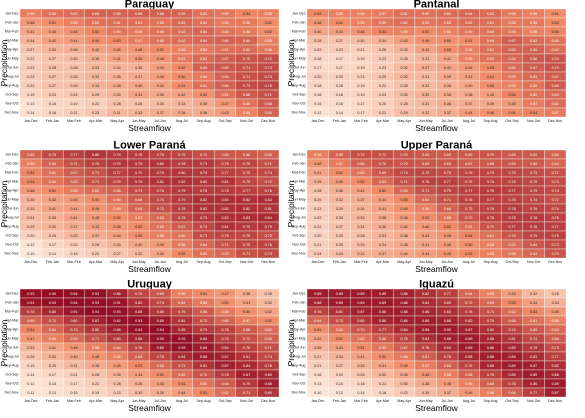 This screenshot has height=418, width=585. What do you see at coordinates (317, 14) in the screenshot?
I see `cell-value-label: 0.53` at bounding box center [317, 14].